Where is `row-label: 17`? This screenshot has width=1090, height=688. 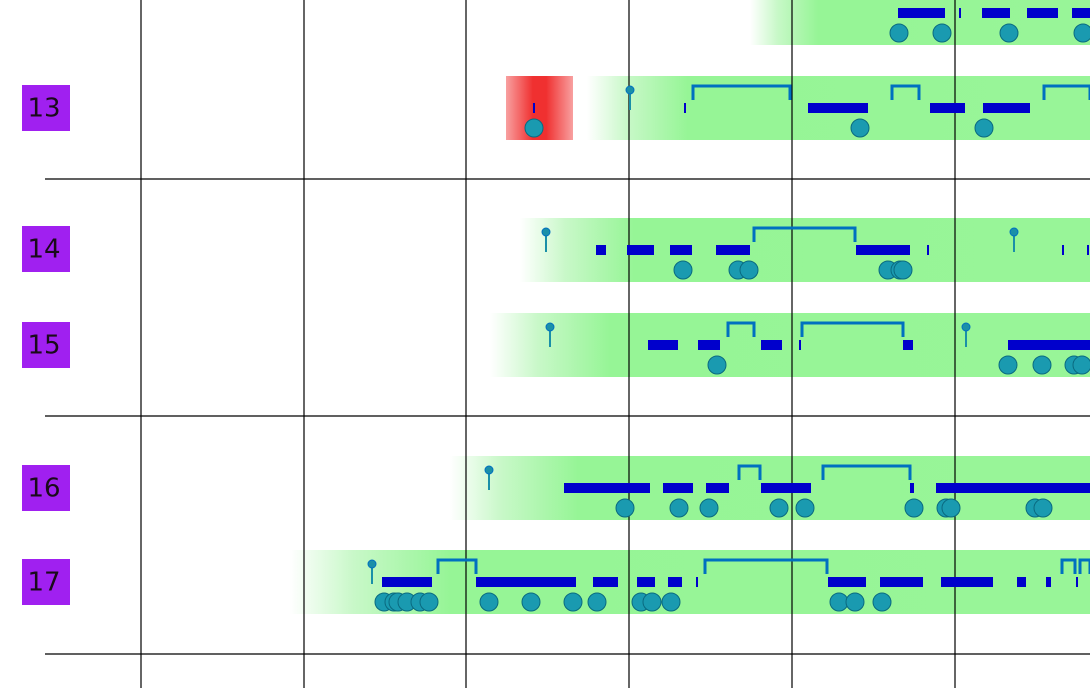
row-label: 17 is located at coordinates (43, 583).